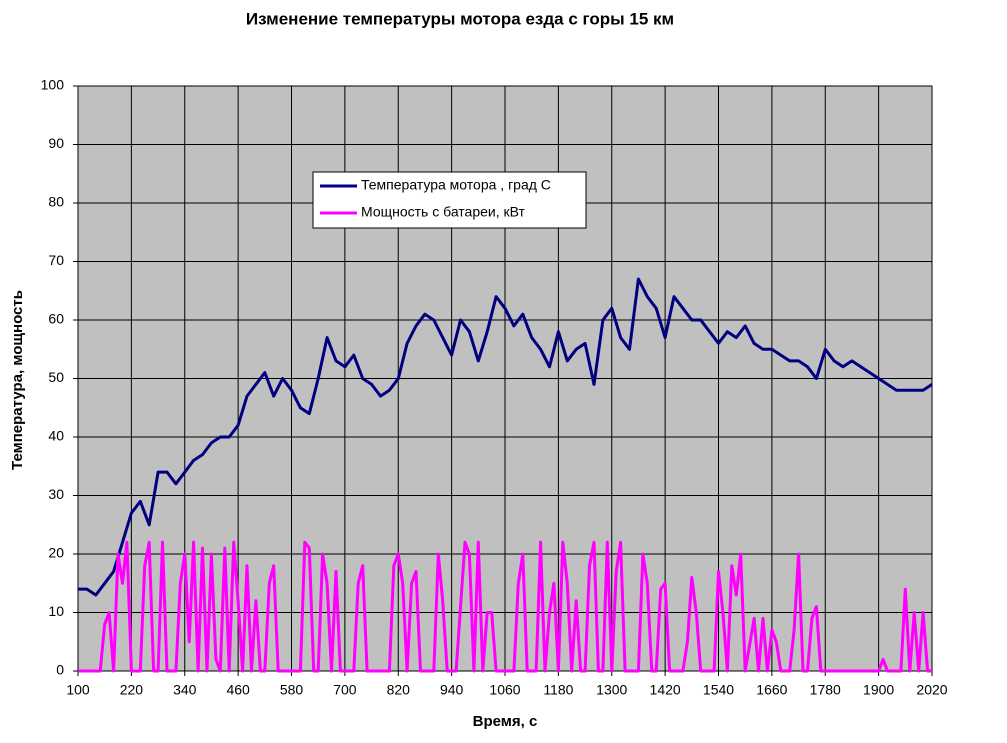  I want to click on x-tick-label: 1660, so click(771, 690).